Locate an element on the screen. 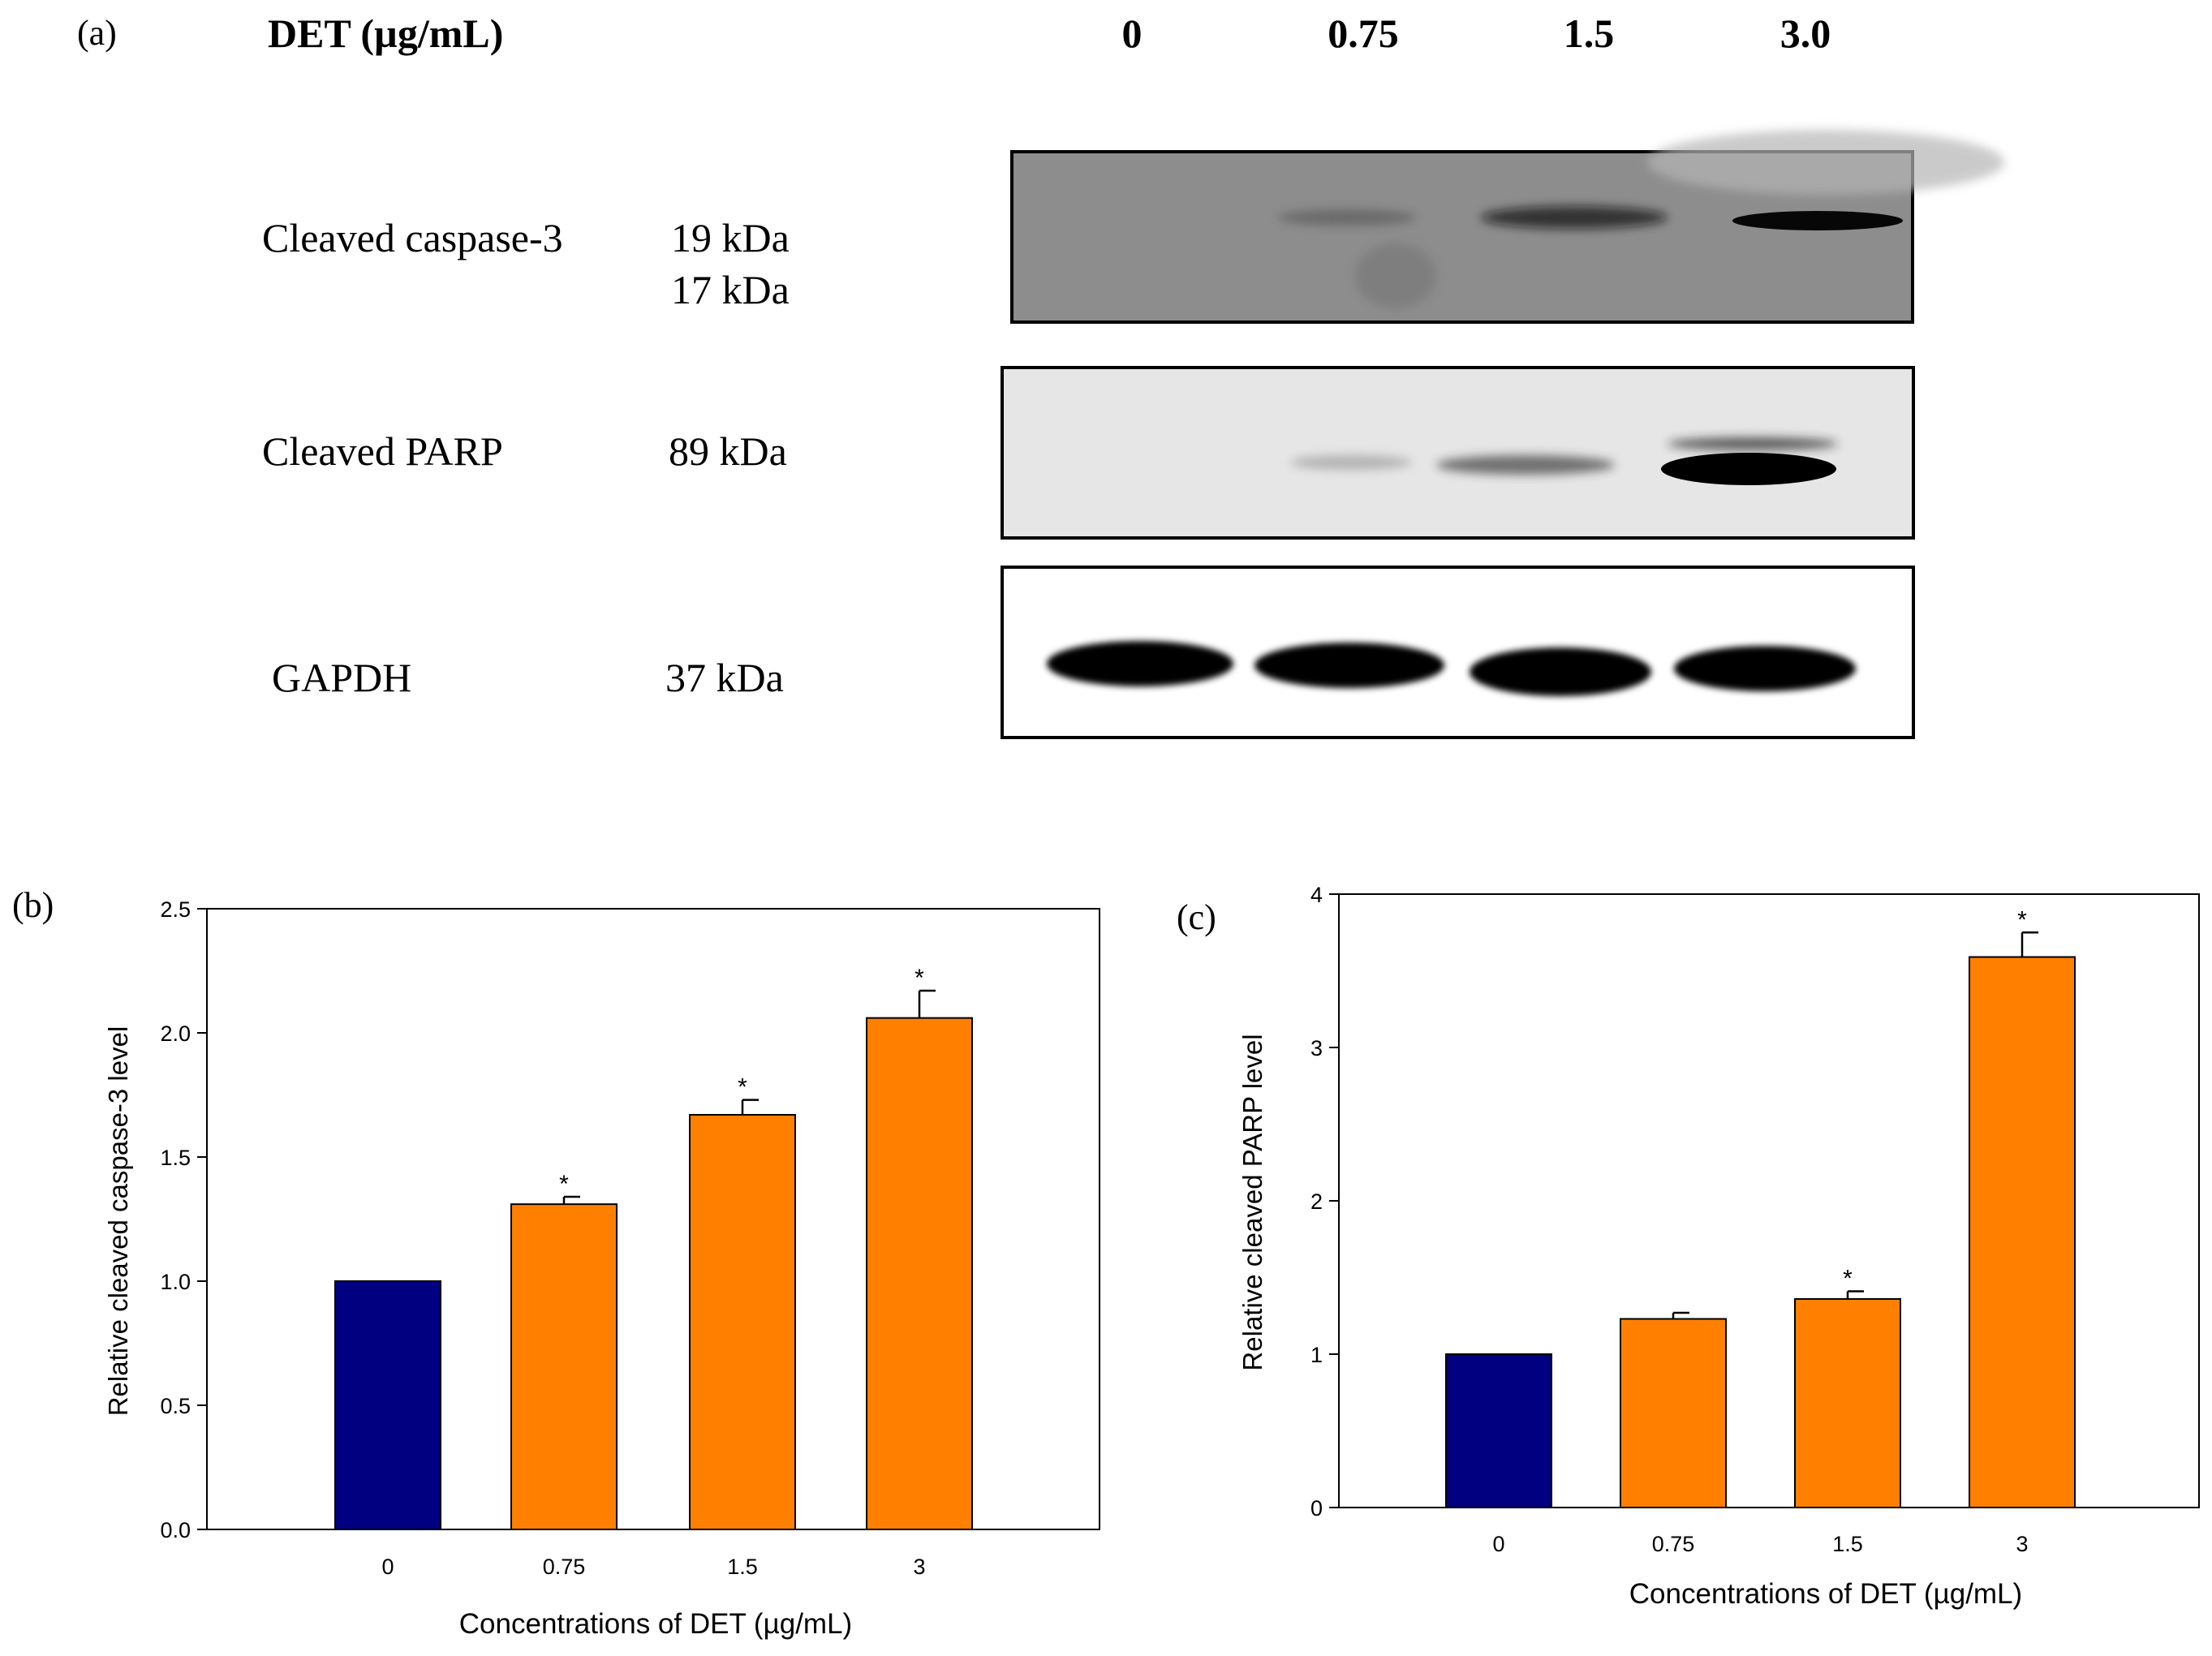 The image size is (2212, 1656). y-tick-label: 3 is located at coordinates (1317, 1048).